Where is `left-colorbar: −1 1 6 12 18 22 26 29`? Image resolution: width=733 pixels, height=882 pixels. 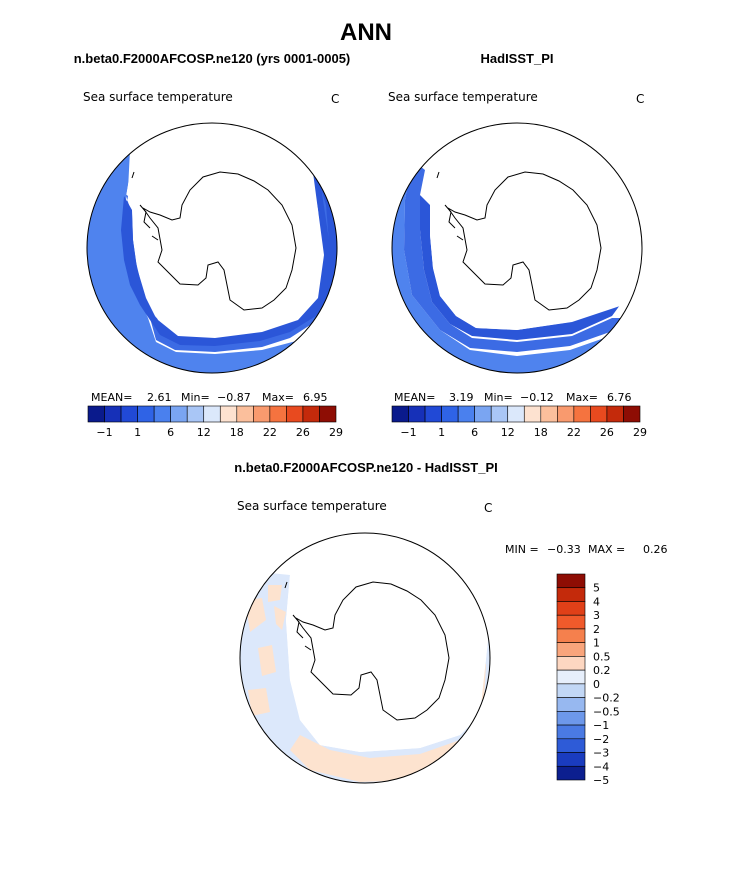
left-colorbar: −1 1 6 12 18 22 26 29 is located at coordinates (215, 422).